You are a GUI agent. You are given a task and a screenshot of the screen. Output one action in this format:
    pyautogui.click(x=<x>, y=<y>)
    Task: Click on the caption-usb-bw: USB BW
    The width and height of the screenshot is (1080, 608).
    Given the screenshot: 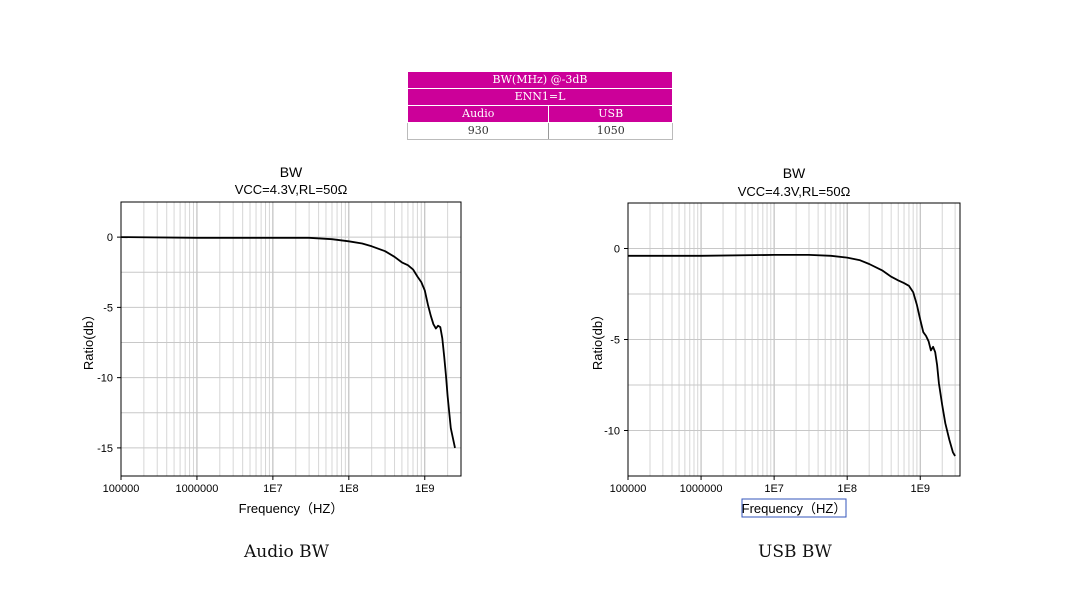 What is the action you would take?
    pyautogui.click(x=795, y=552)
    